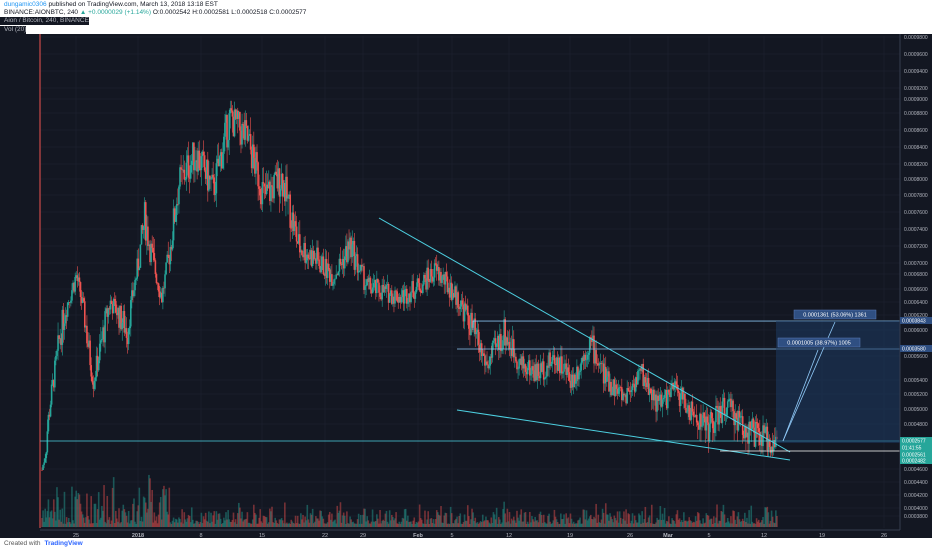 The image size is (932, 550). Describe the element at coordinates (63, 543) in the screenshot. I see `tradingview-logo: TradingView` at that location.